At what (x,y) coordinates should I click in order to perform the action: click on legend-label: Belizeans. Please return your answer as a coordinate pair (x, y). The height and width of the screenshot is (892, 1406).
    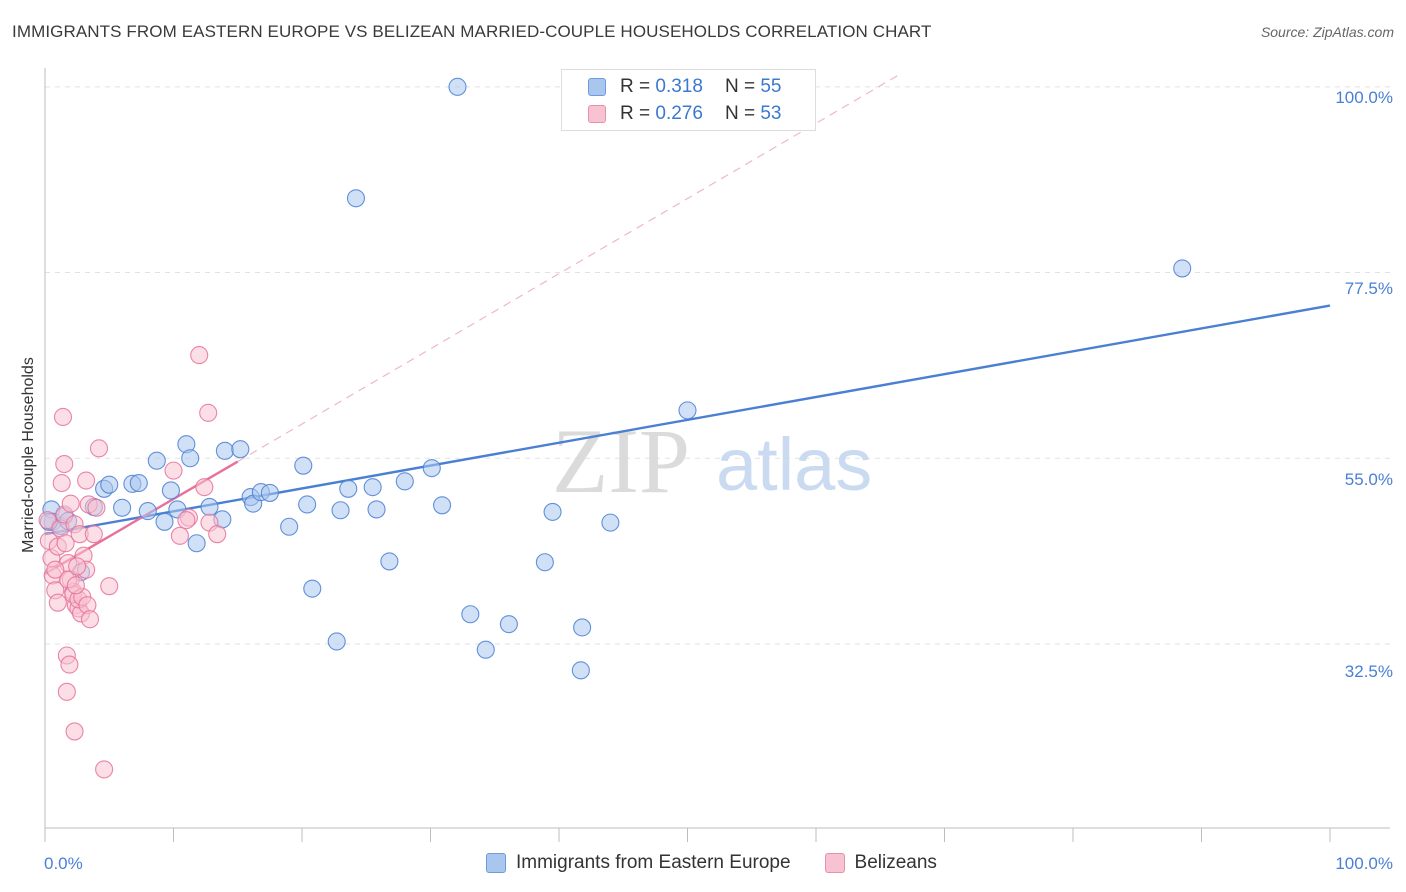
    Looking at the image, I should click on (895, 862).